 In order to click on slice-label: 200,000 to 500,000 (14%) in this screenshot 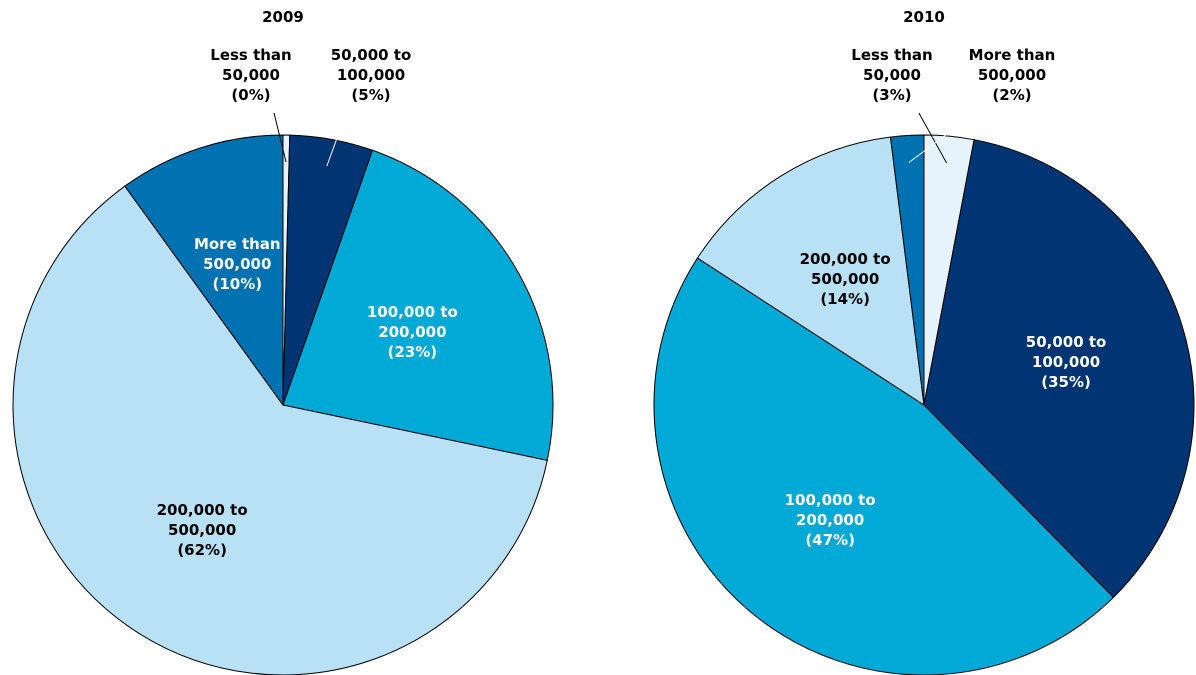, I will do `click(845, 279)`.